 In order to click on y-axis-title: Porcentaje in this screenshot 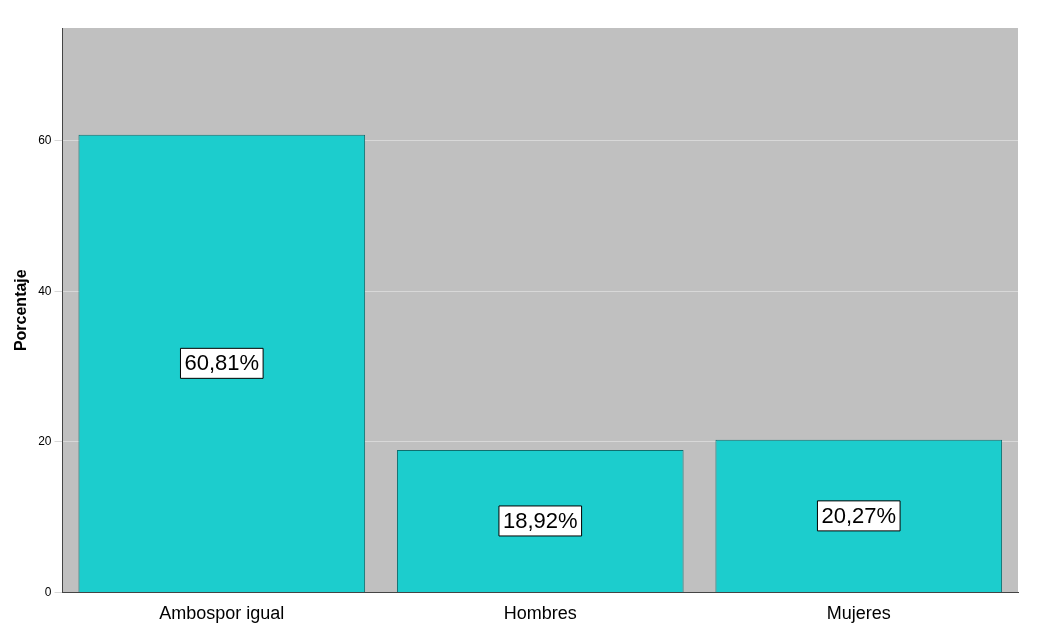, I will do `click(21, 310)`.